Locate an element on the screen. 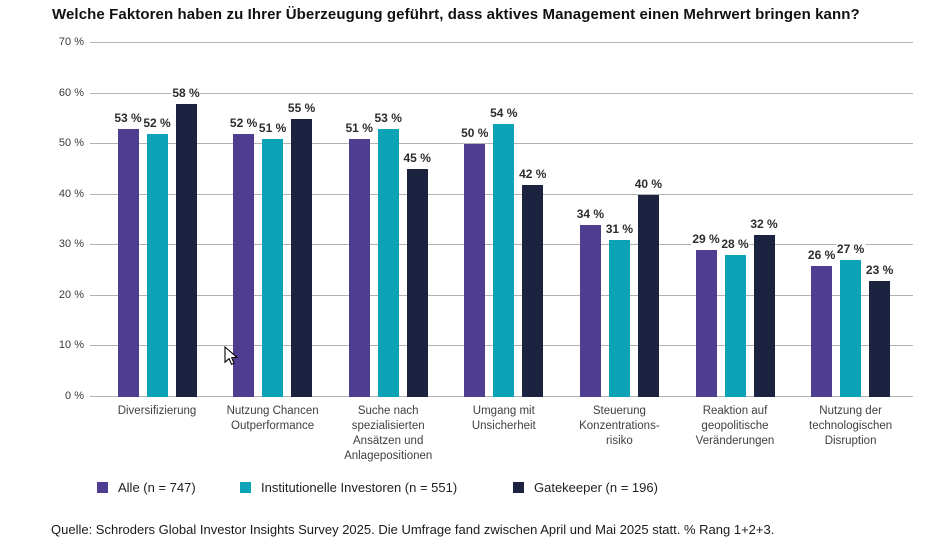 The width and height of the screenshot is (940, 545). bar-value-label: 31 % is located at coordinates (619, 229).